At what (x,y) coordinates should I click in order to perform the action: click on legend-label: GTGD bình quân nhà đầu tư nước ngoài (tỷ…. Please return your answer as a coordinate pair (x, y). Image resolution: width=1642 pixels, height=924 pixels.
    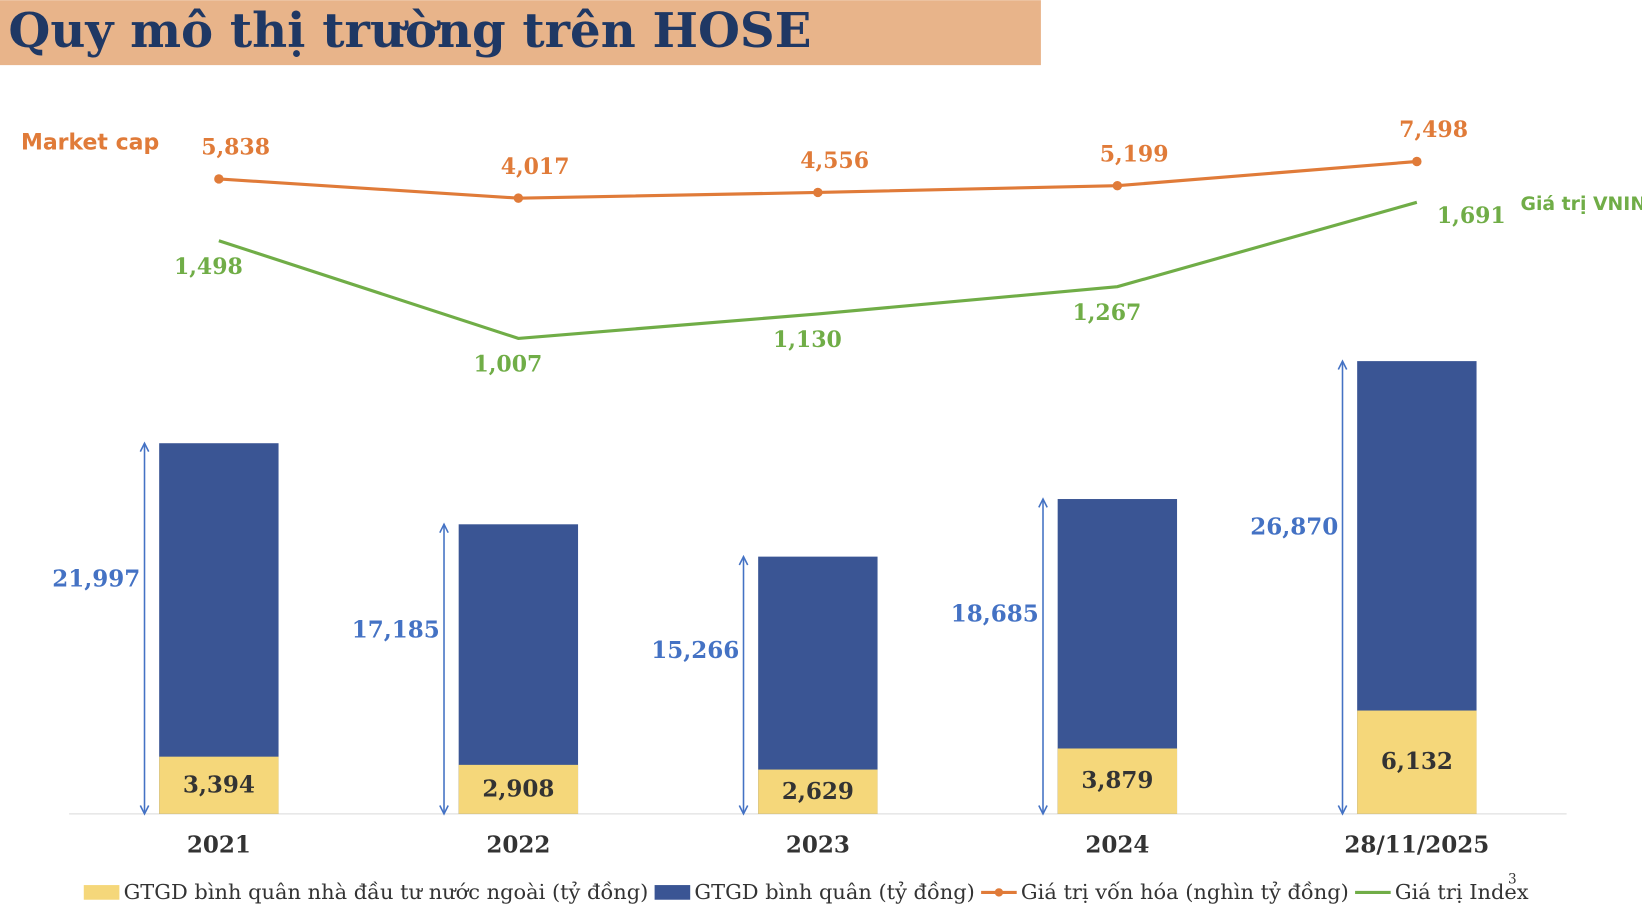
    Looking at the image, I should click on (386, 892).